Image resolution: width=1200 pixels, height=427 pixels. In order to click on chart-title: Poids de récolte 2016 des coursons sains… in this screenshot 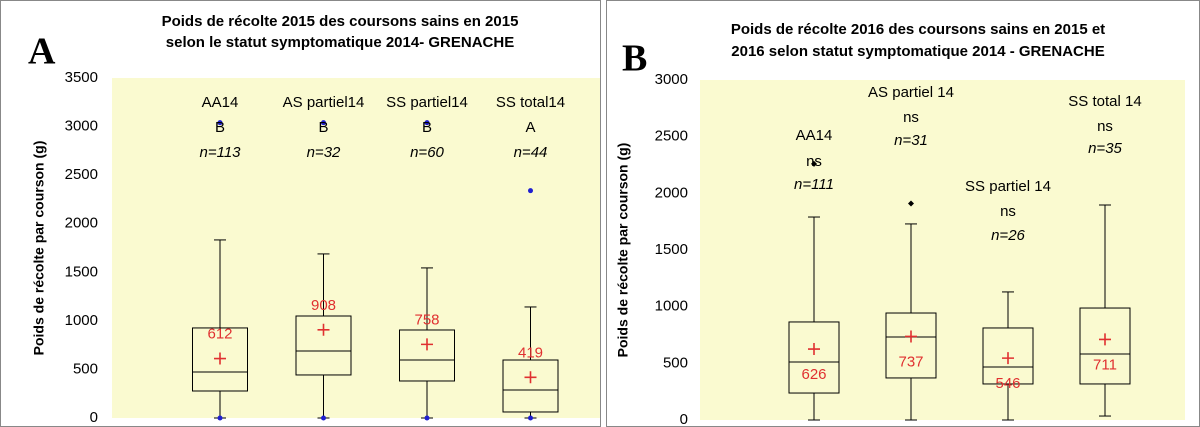, I will do `click(918, 29)`.